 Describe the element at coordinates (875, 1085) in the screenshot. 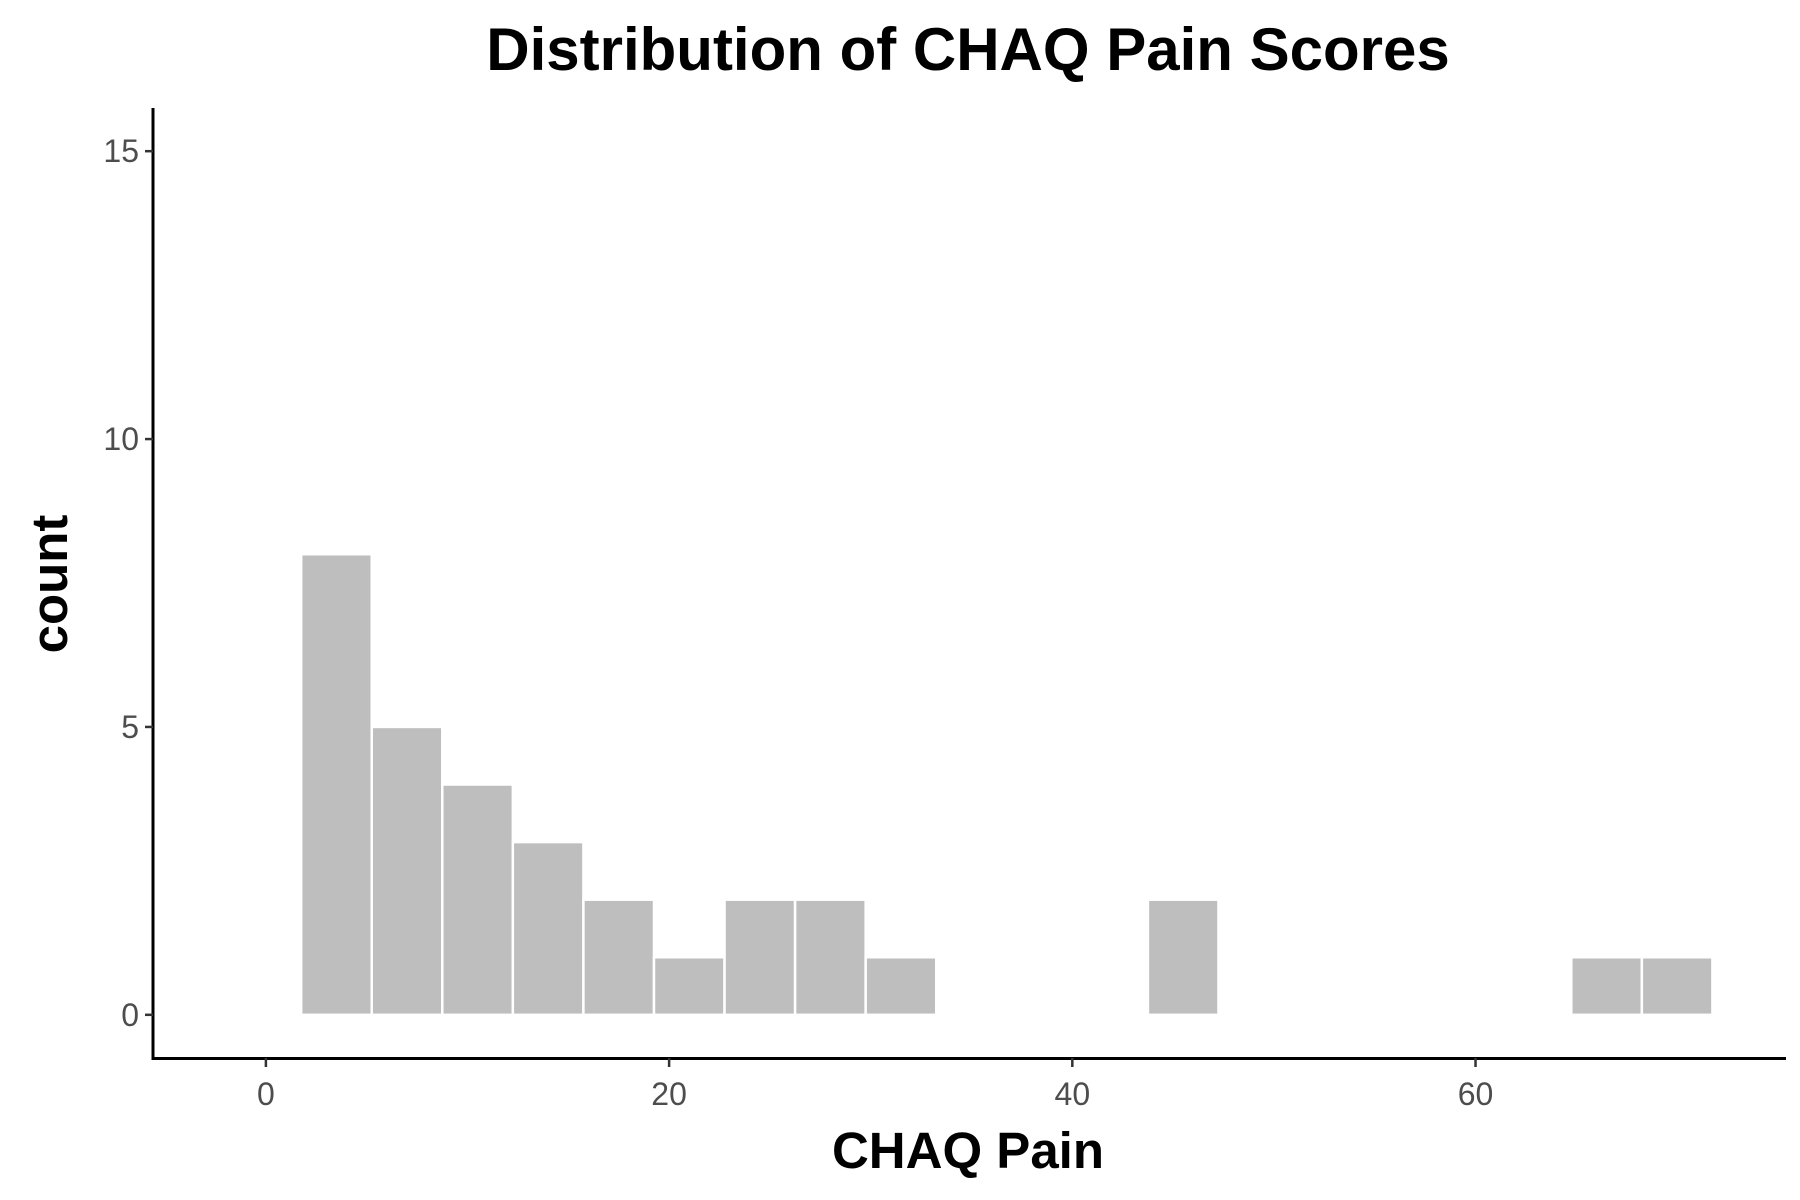

I see `x-ticks-group: 0 20 40 60` at that location.